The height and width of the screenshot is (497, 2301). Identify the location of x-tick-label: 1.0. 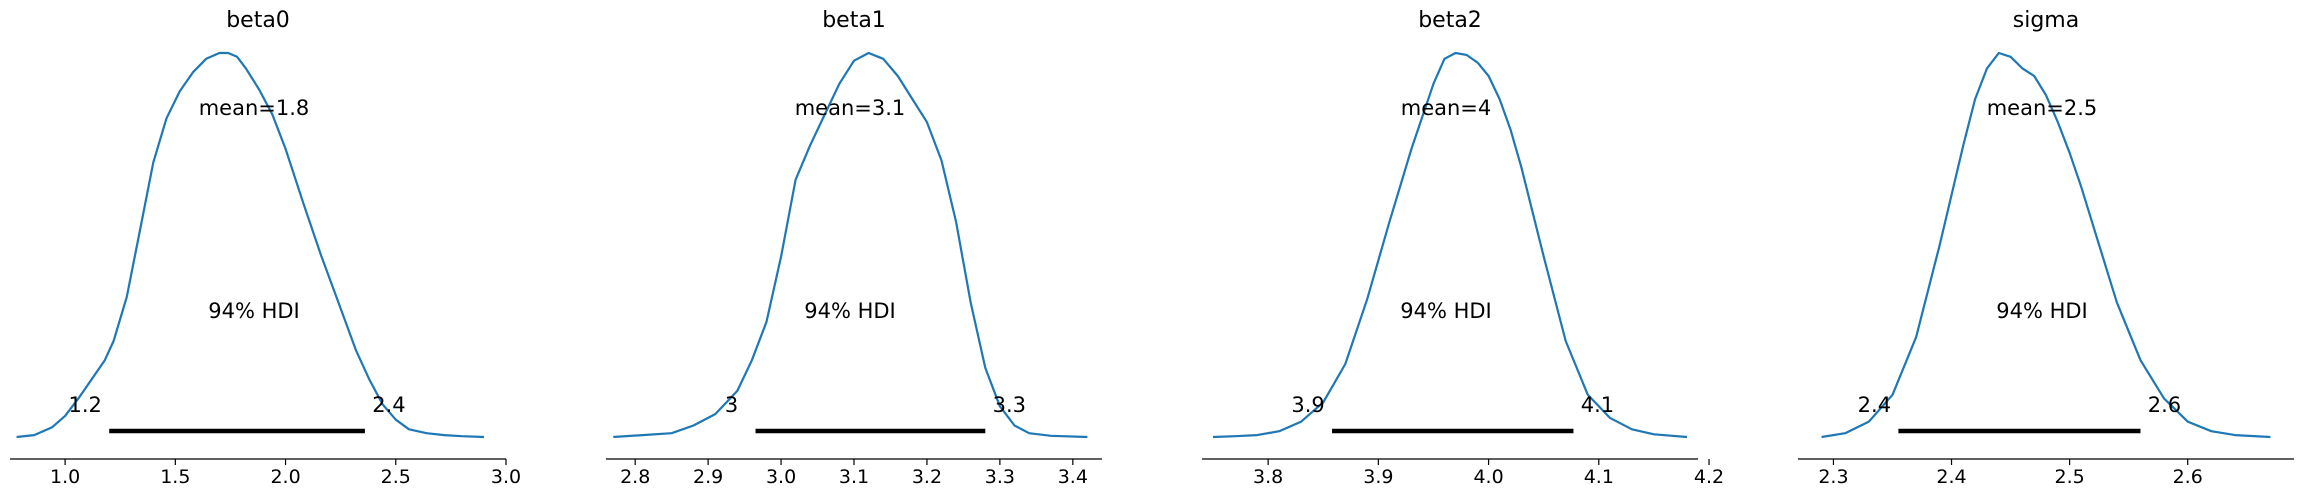
(65, 477).